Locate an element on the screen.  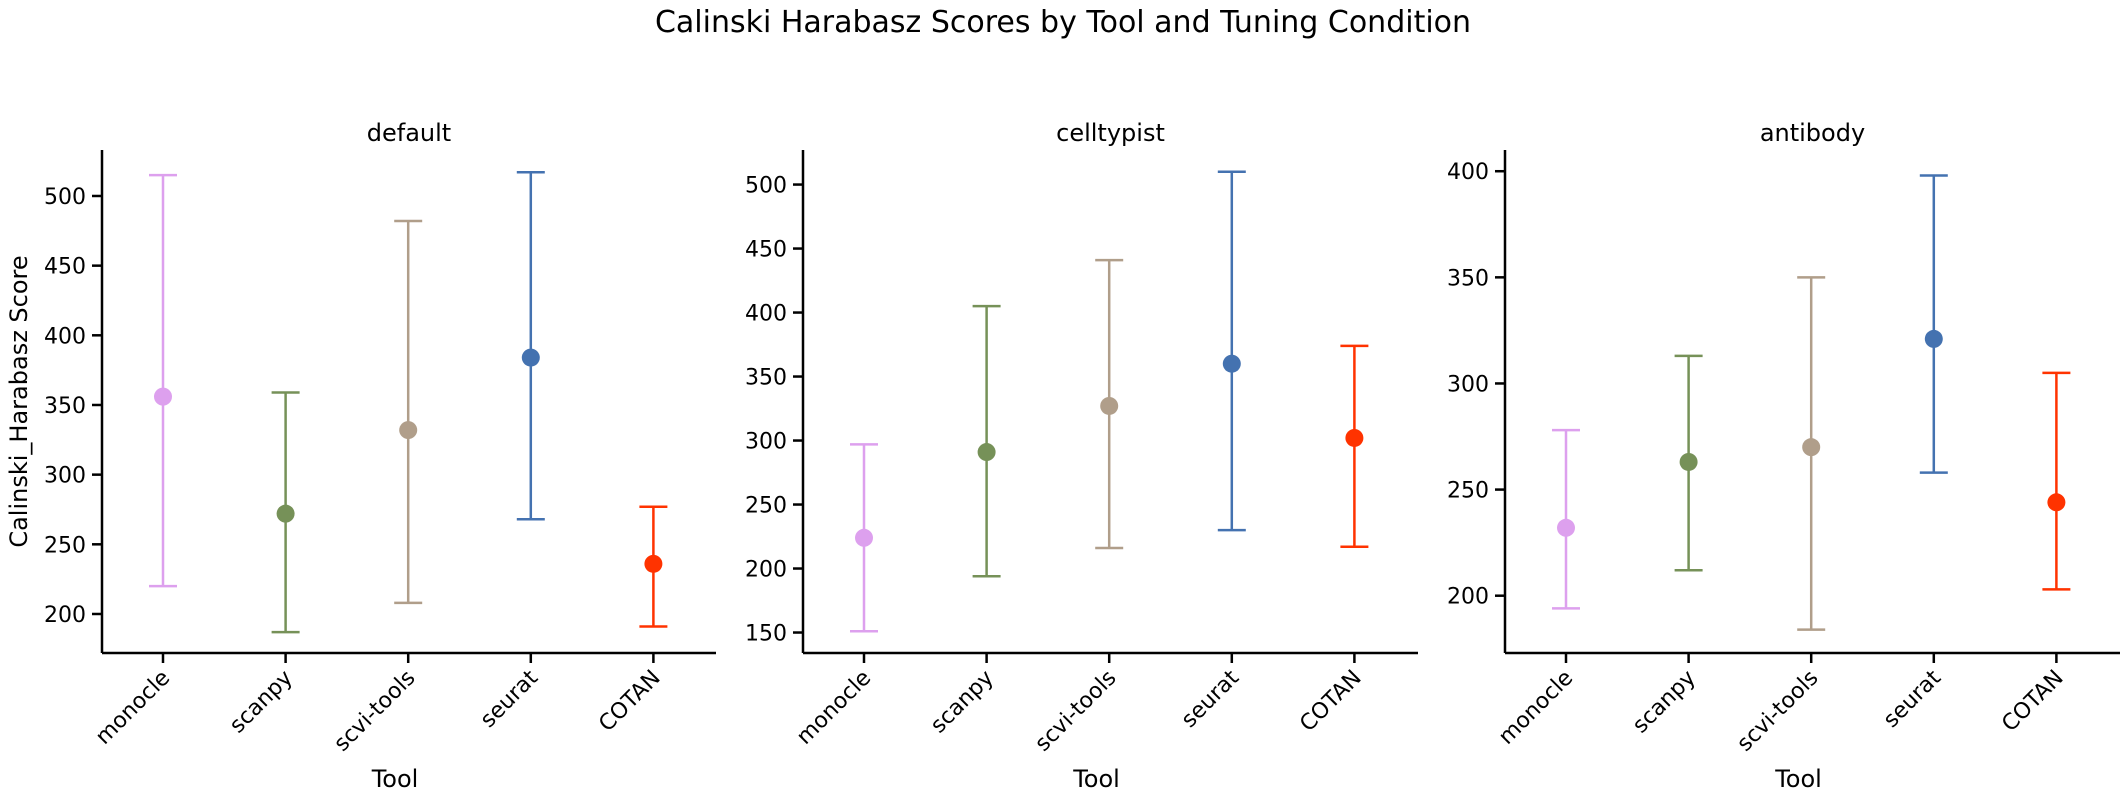
y-axis-label: Calinski_Harabasz Score is located at coordinates (19, 401).